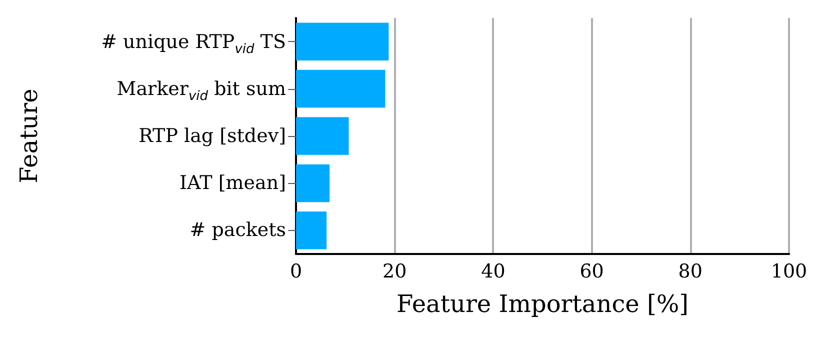 The height and width of the screenshot is (356, 831). Describe the element at coordinates (592, 271) in the screenshot. I see `x-tick-label: 60` at that location.